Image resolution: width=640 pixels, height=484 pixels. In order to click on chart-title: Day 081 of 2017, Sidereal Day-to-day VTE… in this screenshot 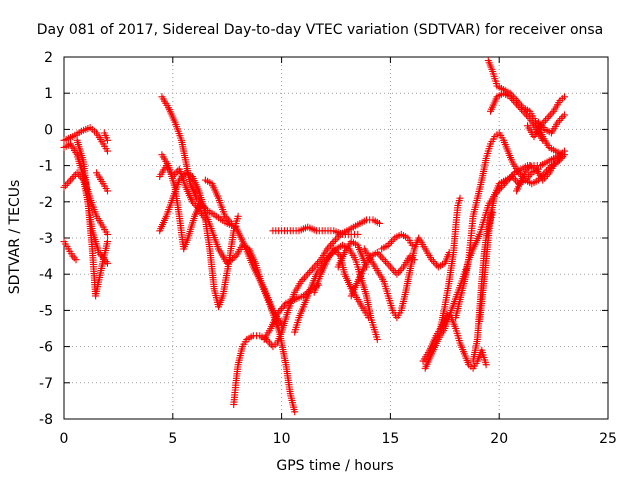, I will do `click(320, 30)`.